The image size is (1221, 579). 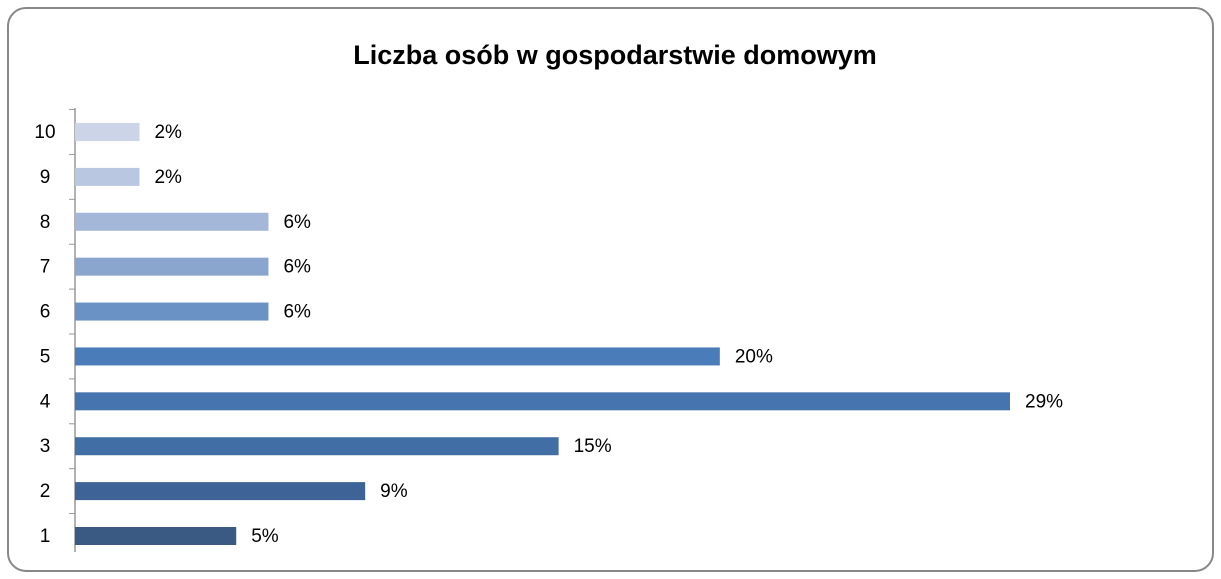 I want to click on y-tick-label: 2, so click(x=45, y=491).